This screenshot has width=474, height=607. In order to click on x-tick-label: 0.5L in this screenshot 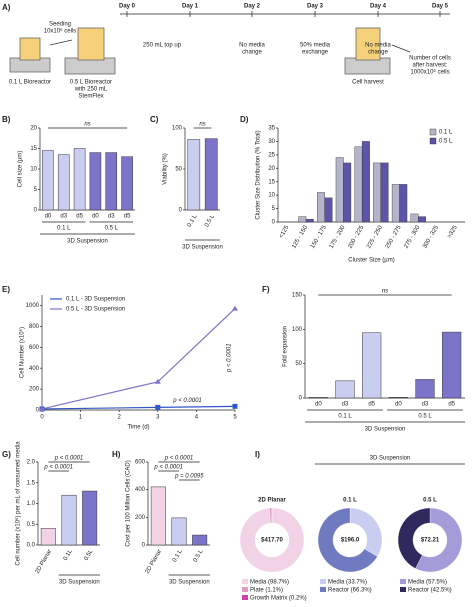, I will do `click(88, 555)`.